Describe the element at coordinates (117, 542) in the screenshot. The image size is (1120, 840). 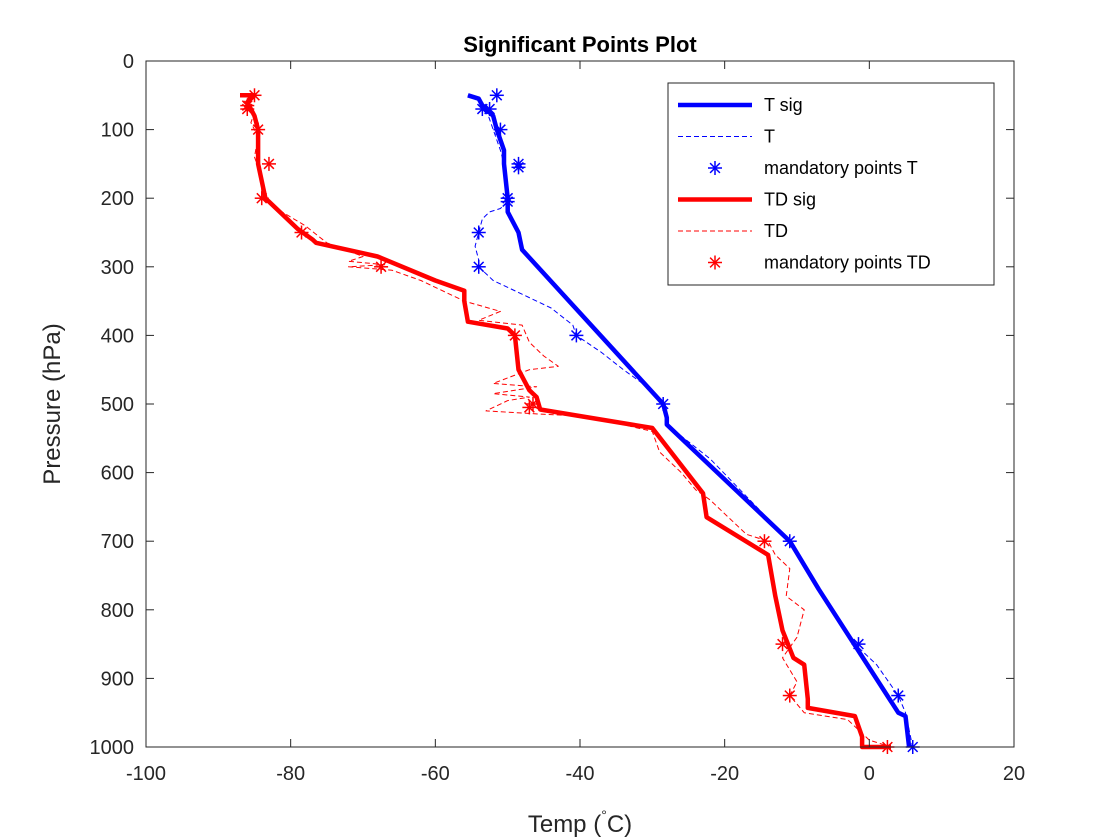
I see `y-tick-label: 700` at that location.